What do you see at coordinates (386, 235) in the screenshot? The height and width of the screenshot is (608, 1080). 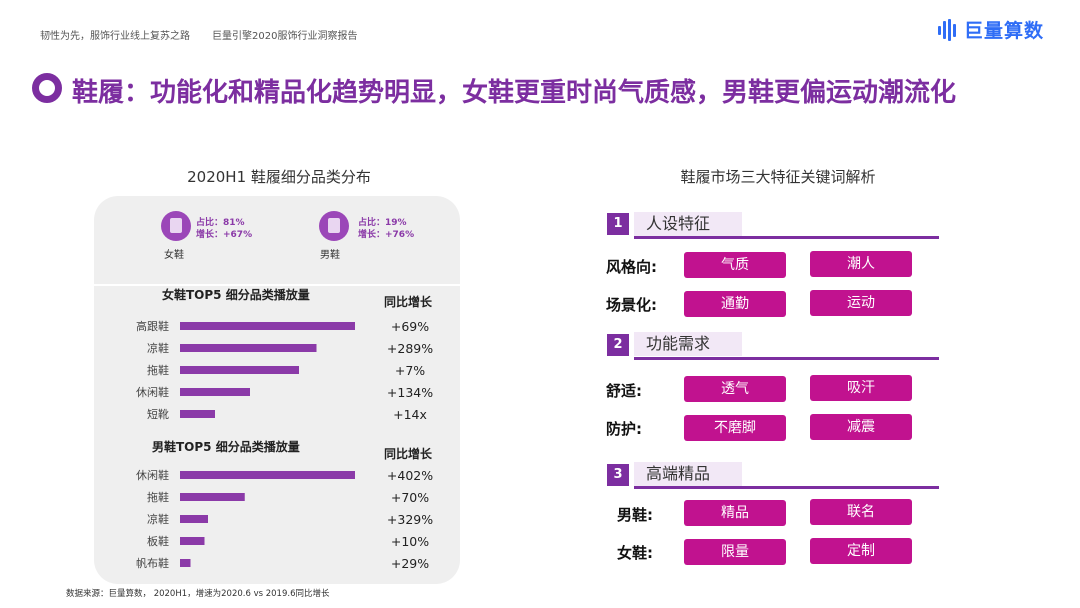 I see `men-growth: 增长：+76%` at bounding box center [386, 235].